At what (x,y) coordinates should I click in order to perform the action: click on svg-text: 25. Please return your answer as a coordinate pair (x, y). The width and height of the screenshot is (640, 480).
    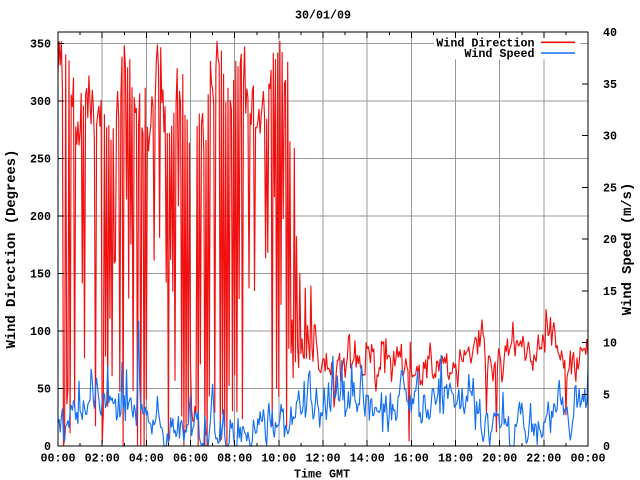
    Looking at the image, I should click on (610, 188).